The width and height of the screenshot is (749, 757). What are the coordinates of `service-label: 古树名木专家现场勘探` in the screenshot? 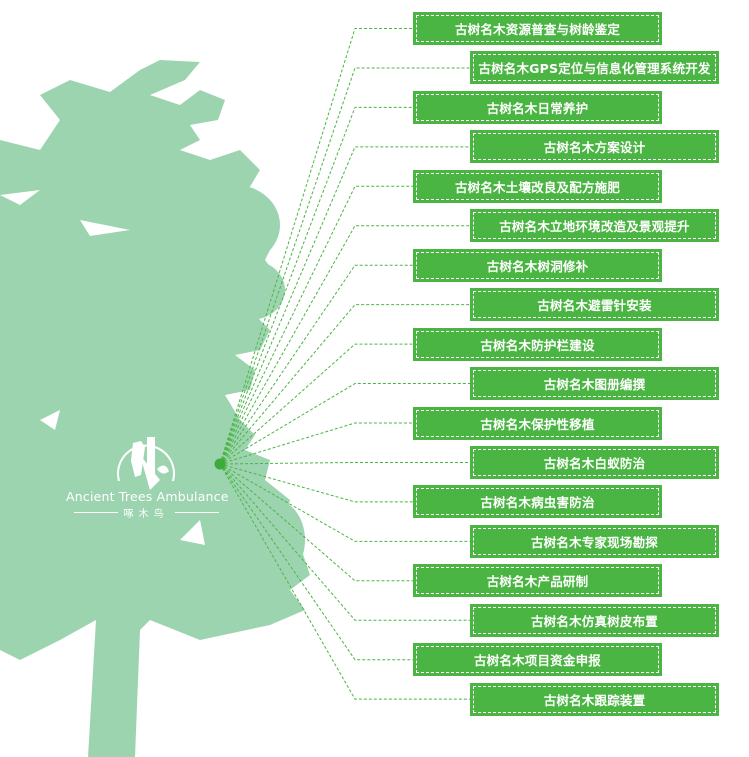 It's located at (594, 541).